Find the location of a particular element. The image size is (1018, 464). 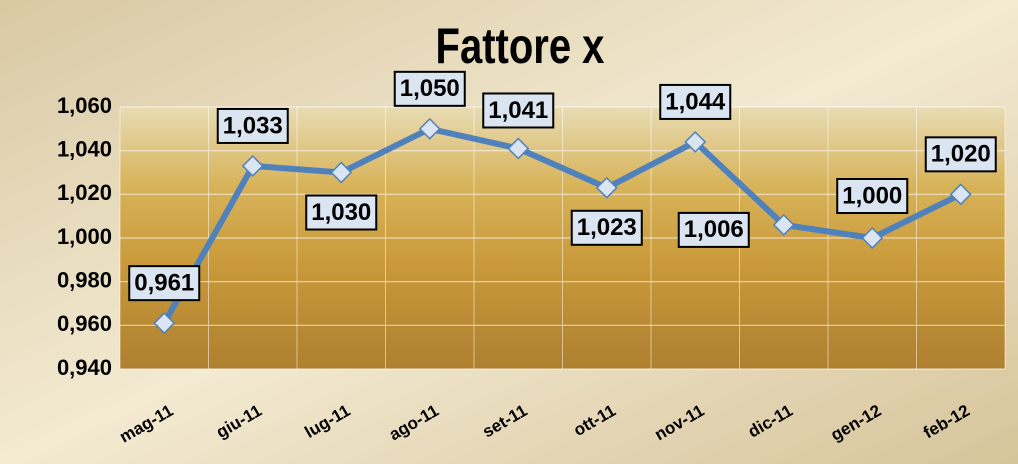

y-tick-label: 0,960 is located at coordinates (84, 323).